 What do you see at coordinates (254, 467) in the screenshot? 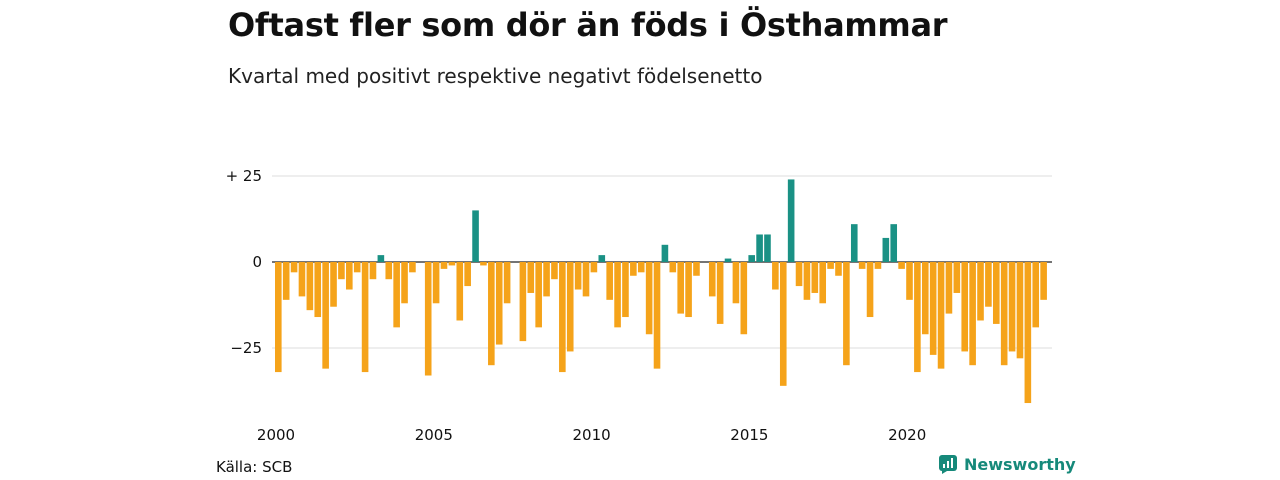
I see `source-note: Källa: SCB` at bounding box center [254, 467].